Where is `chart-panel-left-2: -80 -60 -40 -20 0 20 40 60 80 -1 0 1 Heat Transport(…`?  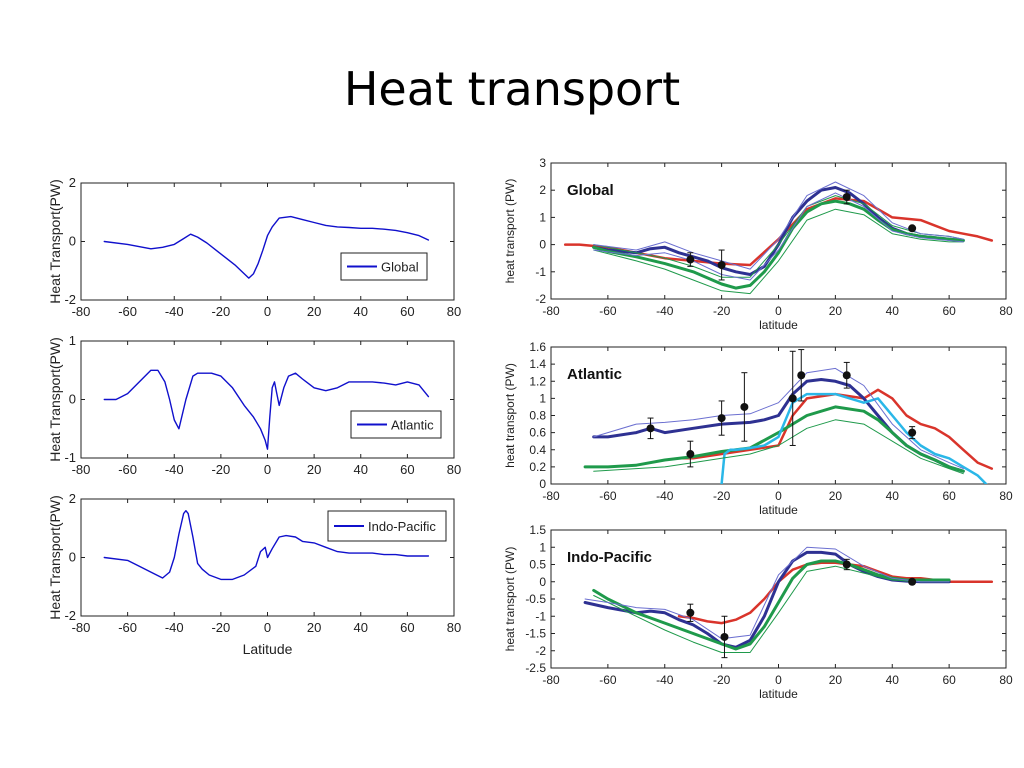
chart-panel-left-2: -80 -60 -40 -20 0 20 40 60 80 -1 0 1 Heat Transport(… is located at coordinates (254, 405).